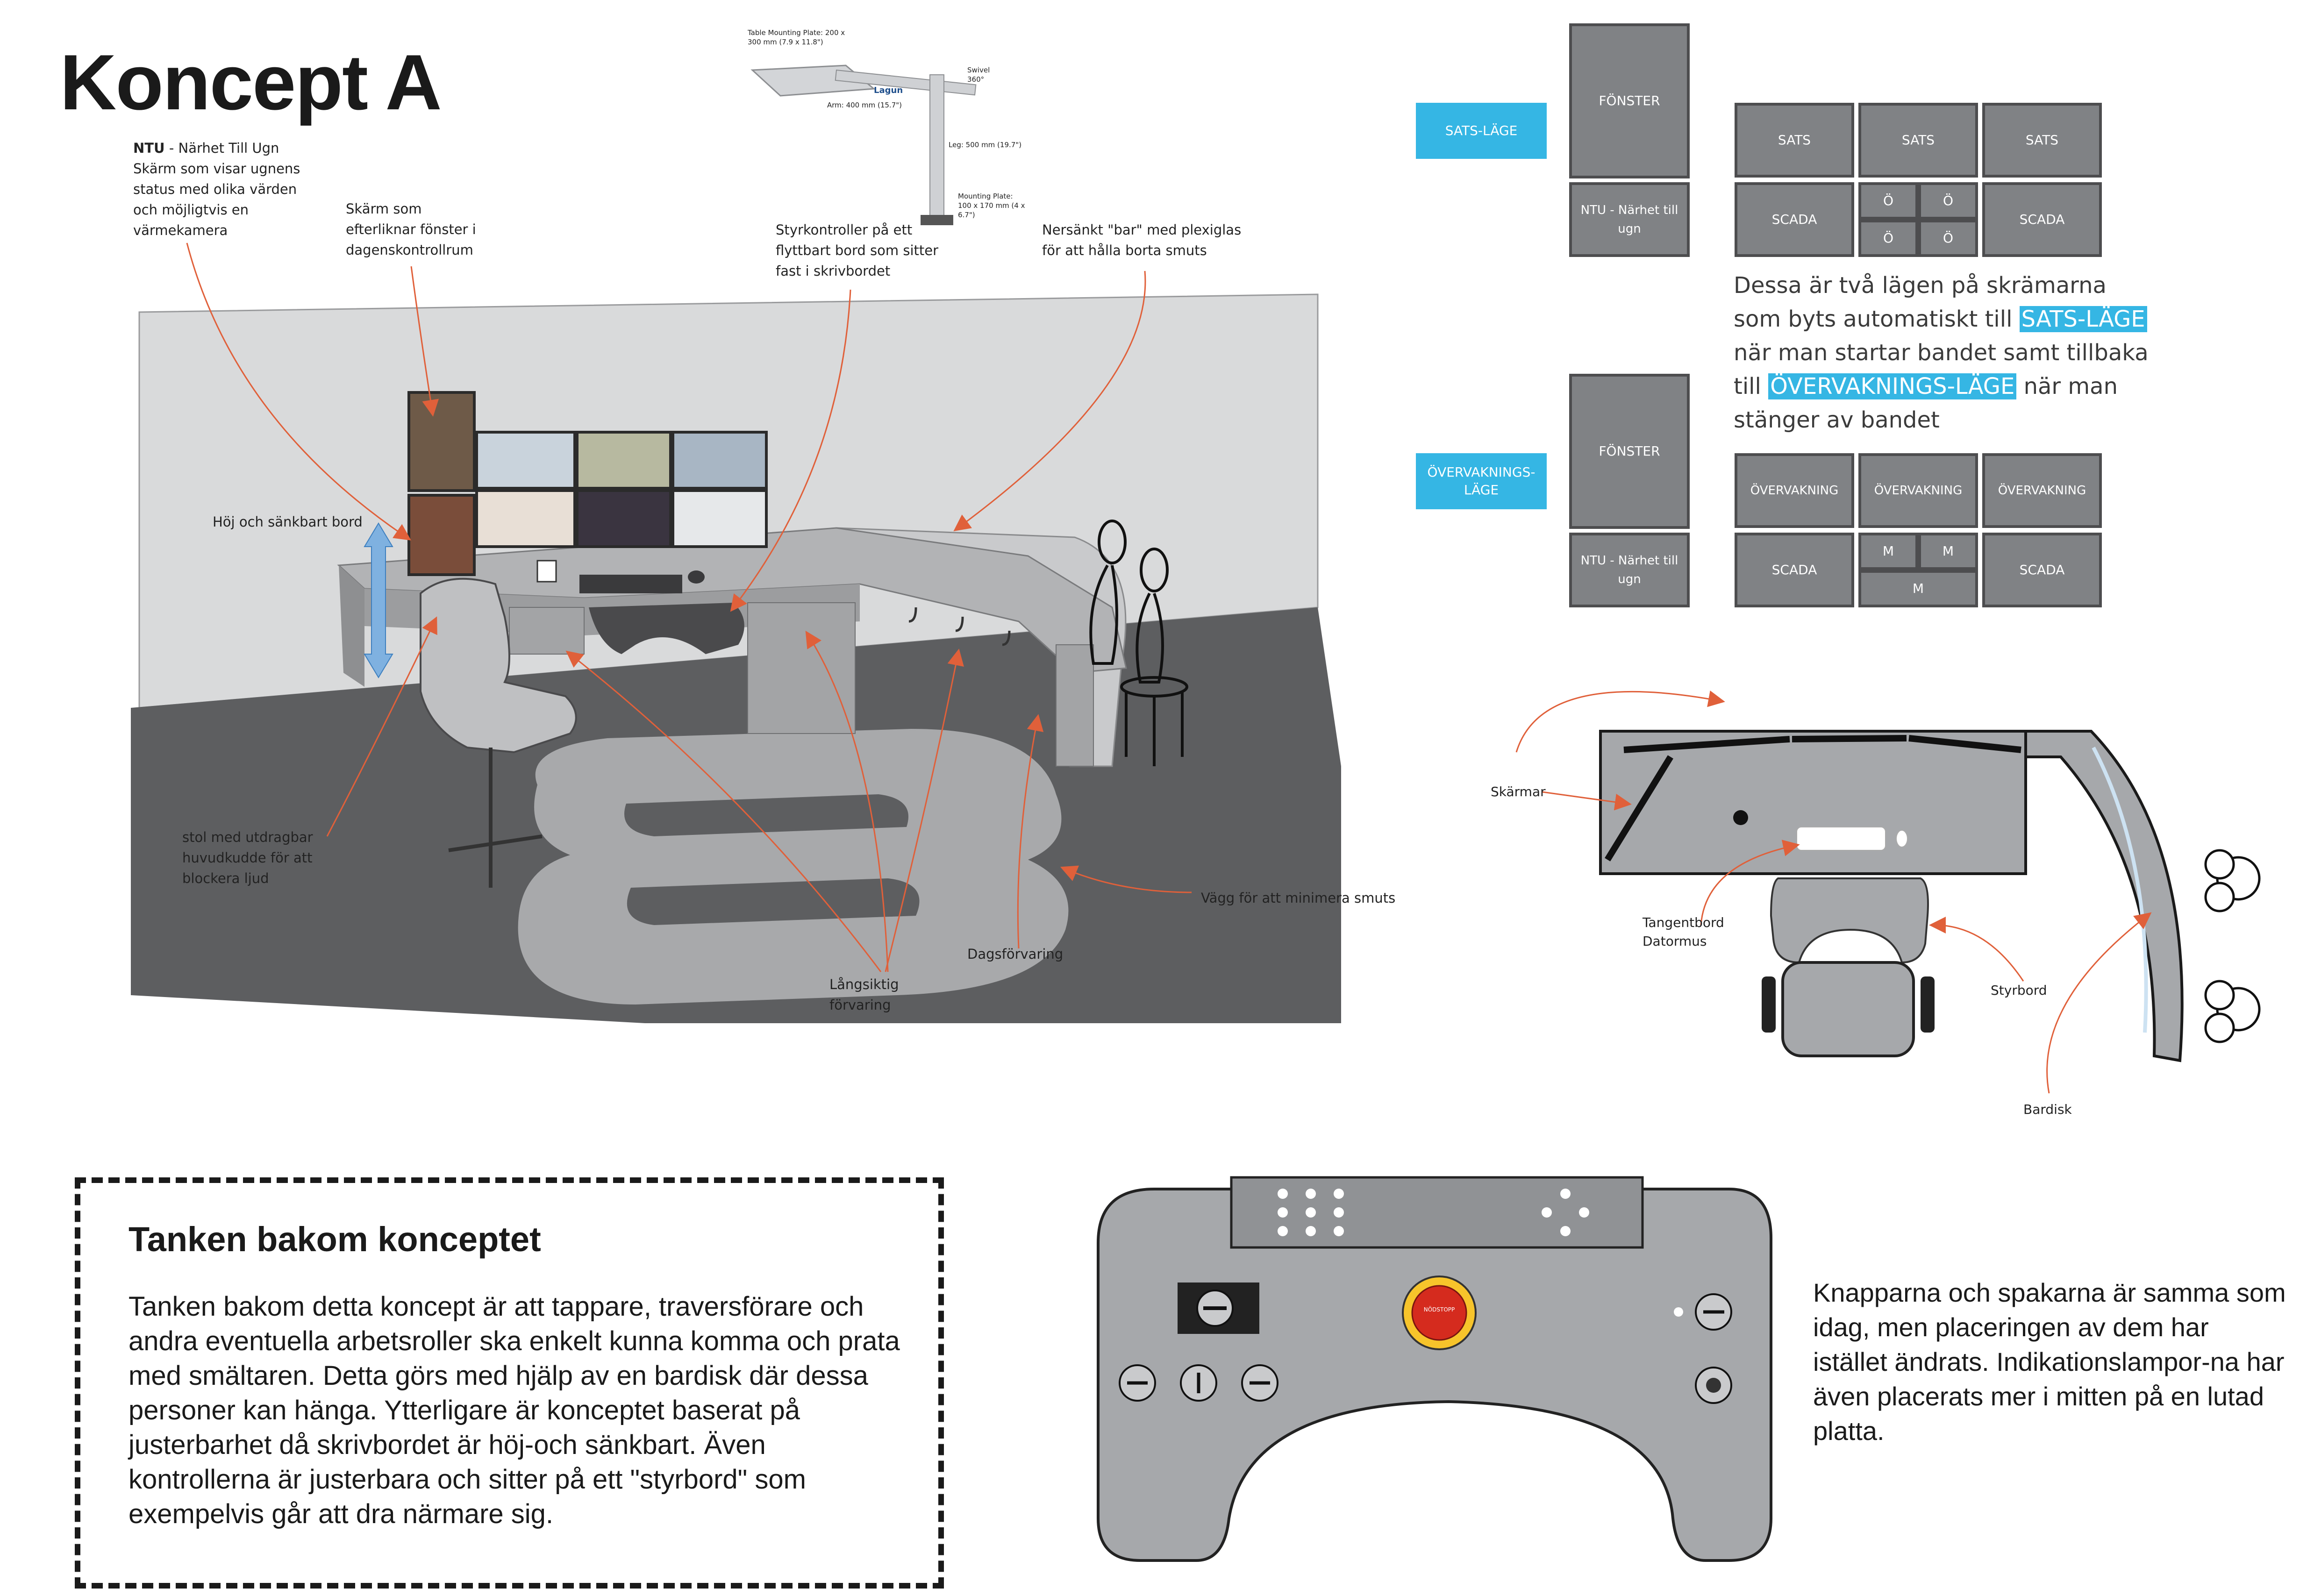 This screenshot has height=1596, width=2314. What do you see at coordinates (288, 522) in the screenshot?
I see `height-table-annotation: Höj och sänkbart bord` at bounding box center [288, 522].